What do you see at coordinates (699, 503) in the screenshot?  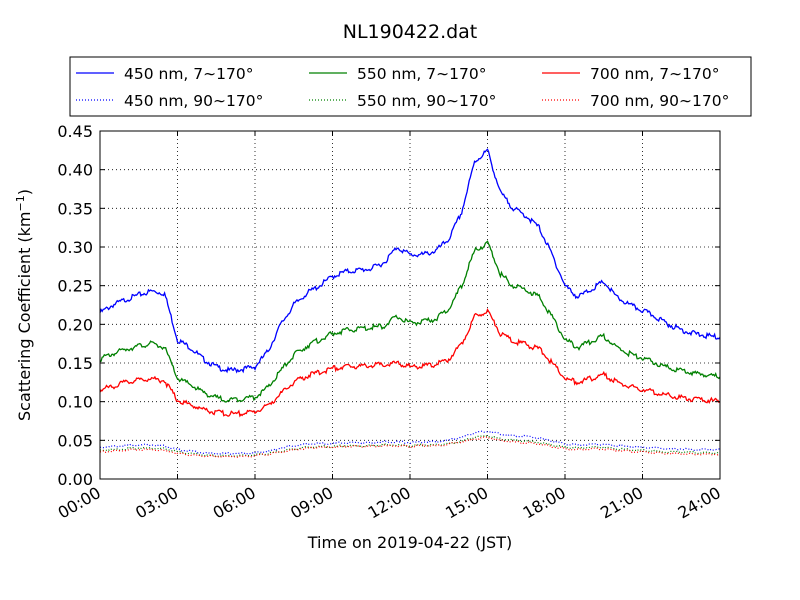 I see `x-tick-label: 24:00` at bounding box center [699, 503].